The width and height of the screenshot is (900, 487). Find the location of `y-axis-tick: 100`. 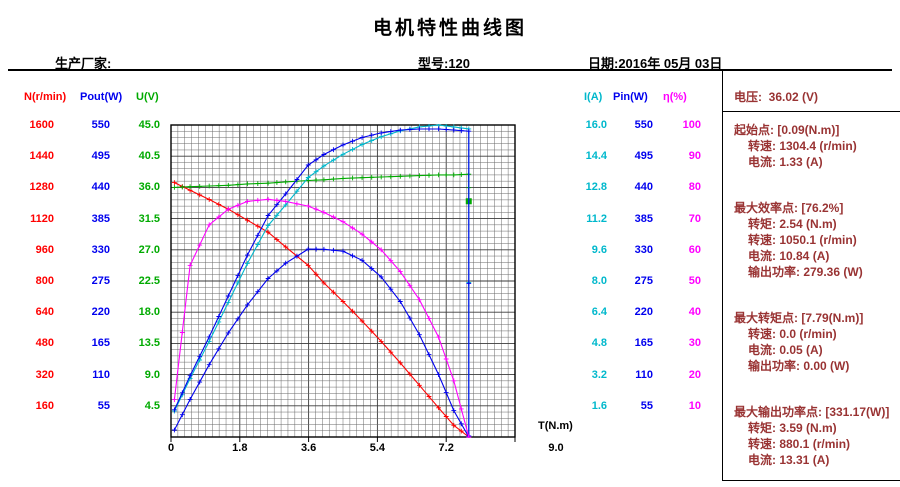

y-axis-tick: 100 is located at coordinates (691, 125).